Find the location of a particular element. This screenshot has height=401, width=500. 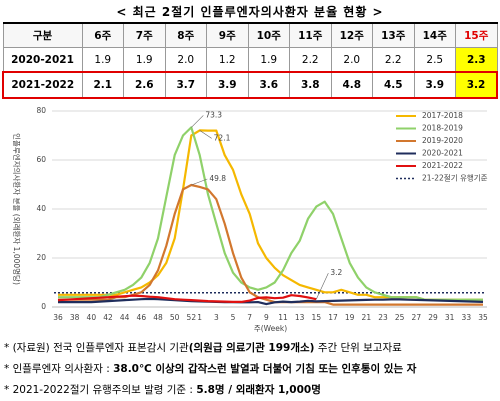

x-tick-label: 48 is located at coordinates (158, 317).